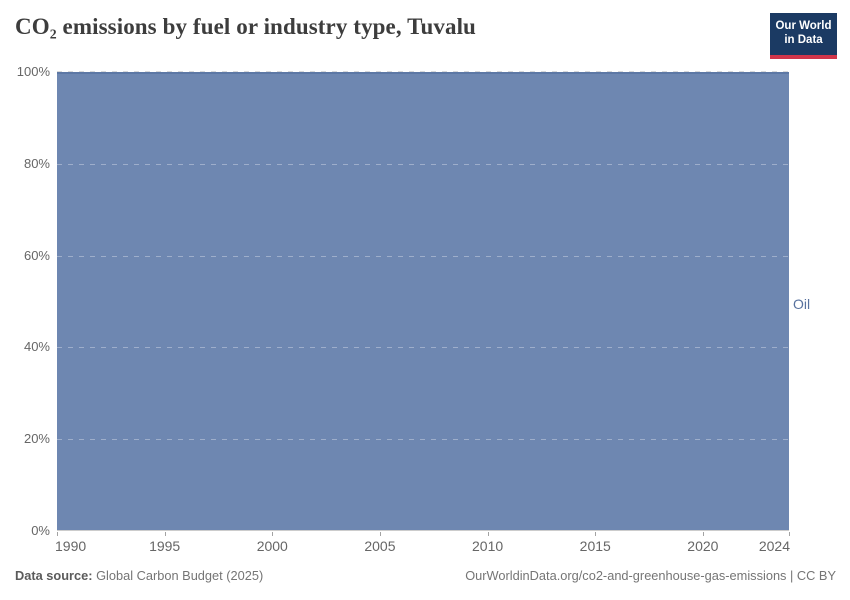  What do you see at coordinates (33, 71) in the screenshot?
I see `y-tick-label: 100%` at bounding box center [33, 71].